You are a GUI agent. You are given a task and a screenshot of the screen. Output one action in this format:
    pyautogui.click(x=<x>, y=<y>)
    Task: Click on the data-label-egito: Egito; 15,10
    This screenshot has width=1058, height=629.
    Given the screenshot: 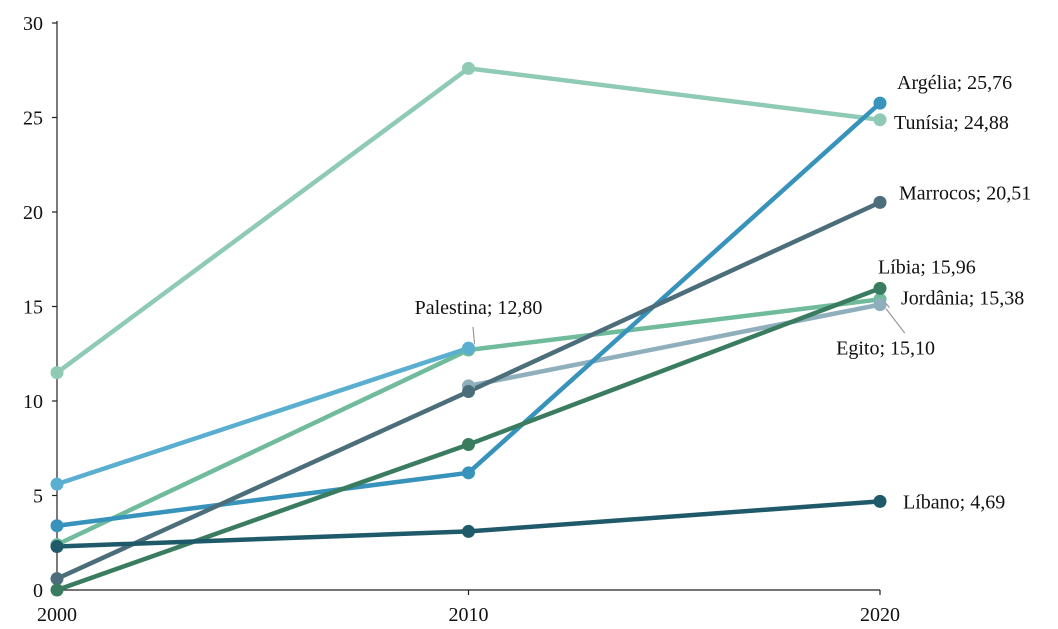 What is the action you would take?
    pyautogui.click(x=885, y=349)
    